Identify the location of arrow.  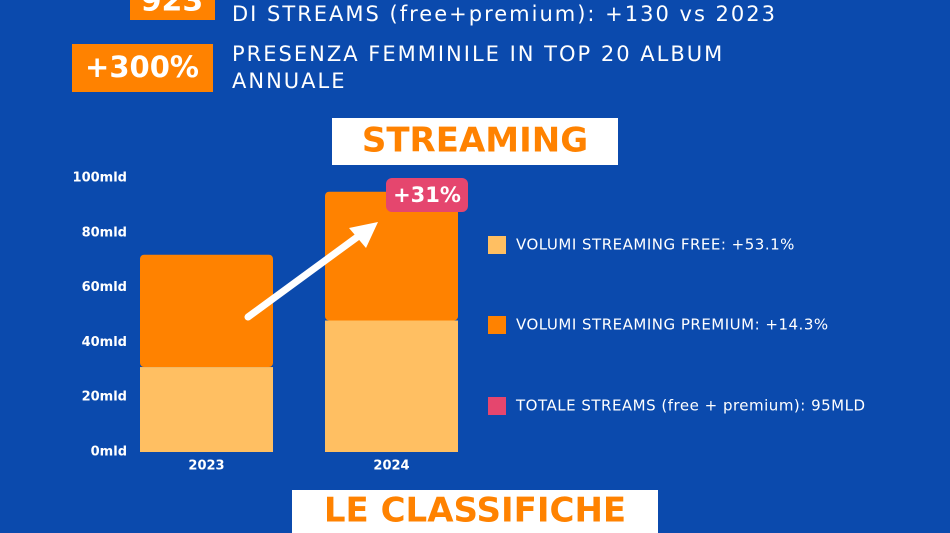
(304, 276).